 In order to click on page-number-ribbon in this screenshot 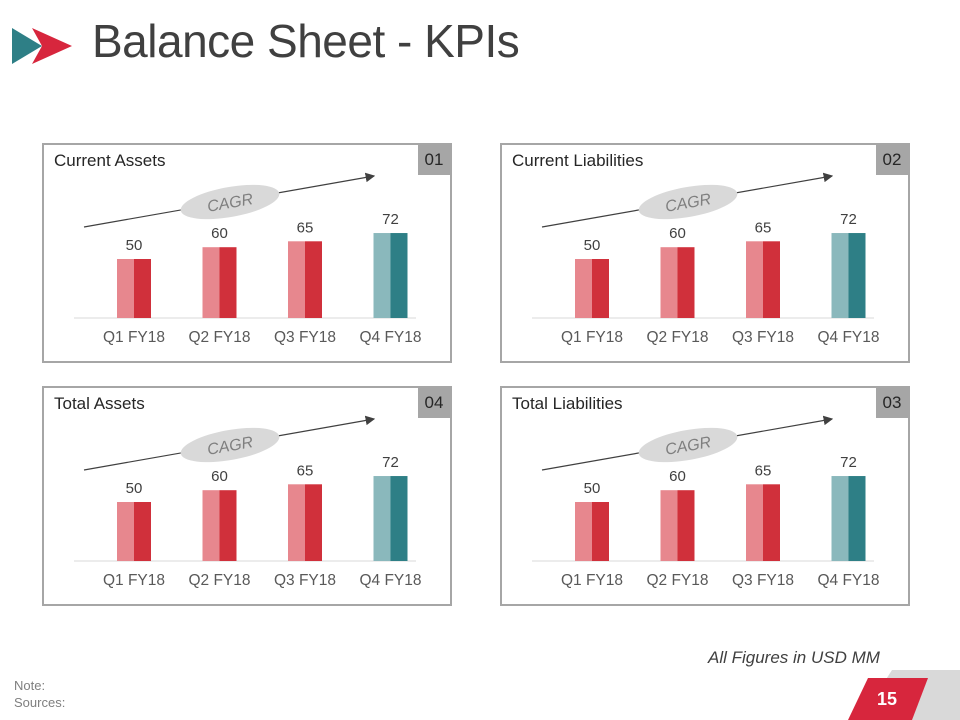, I will do `click(904, 695)`.